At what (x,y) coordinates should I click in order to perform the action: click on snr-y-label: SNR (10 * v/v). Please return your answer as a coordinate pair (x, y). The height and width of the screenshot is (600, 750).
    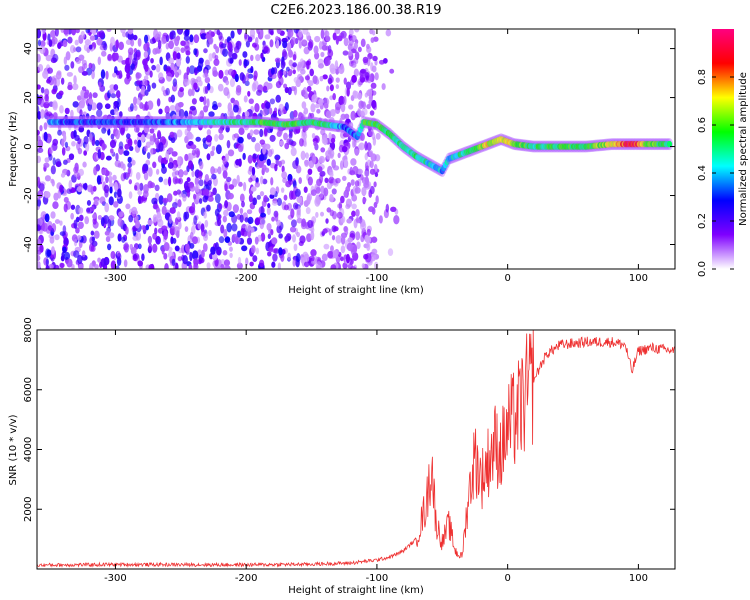
    Looking at the image, I should click on (13, 449).